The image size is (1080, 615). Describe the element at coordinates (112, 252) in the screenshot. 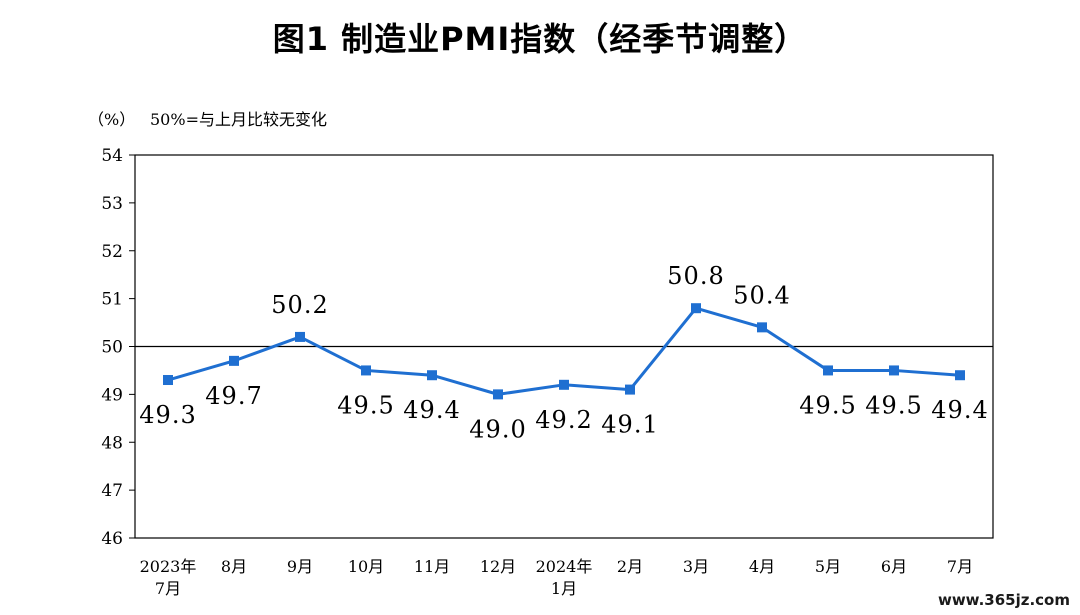

I see `y-tick-label: 52` at that location.